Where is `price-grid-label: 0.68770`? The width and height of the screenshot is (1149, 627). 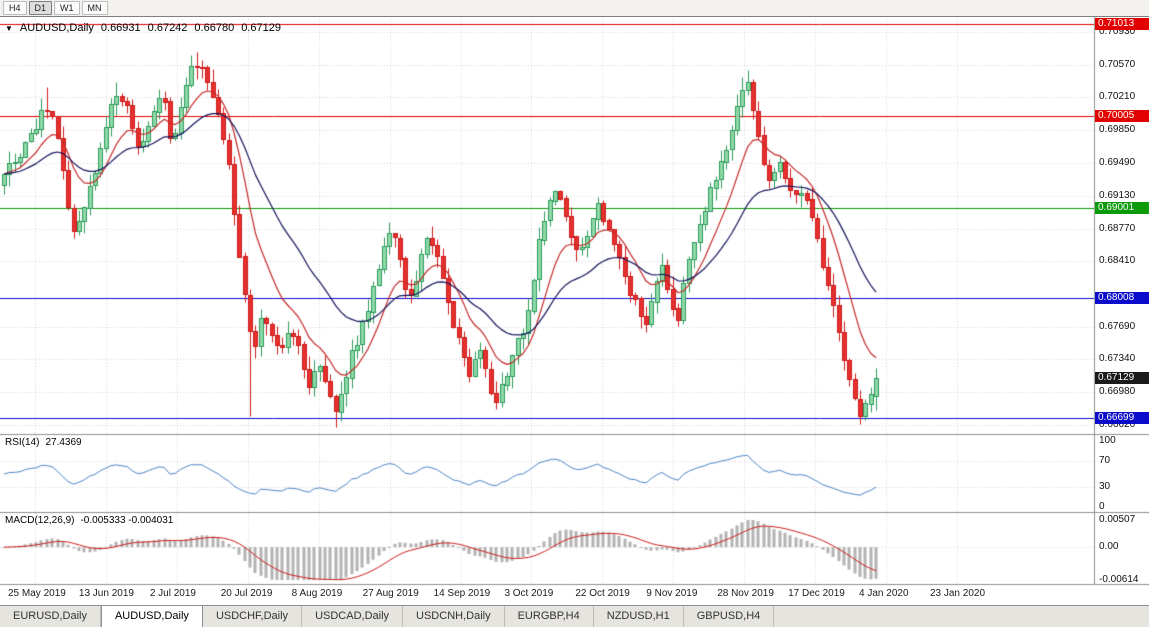
price-grid-label: 0.68770 is located at coordinates (1117, 228).